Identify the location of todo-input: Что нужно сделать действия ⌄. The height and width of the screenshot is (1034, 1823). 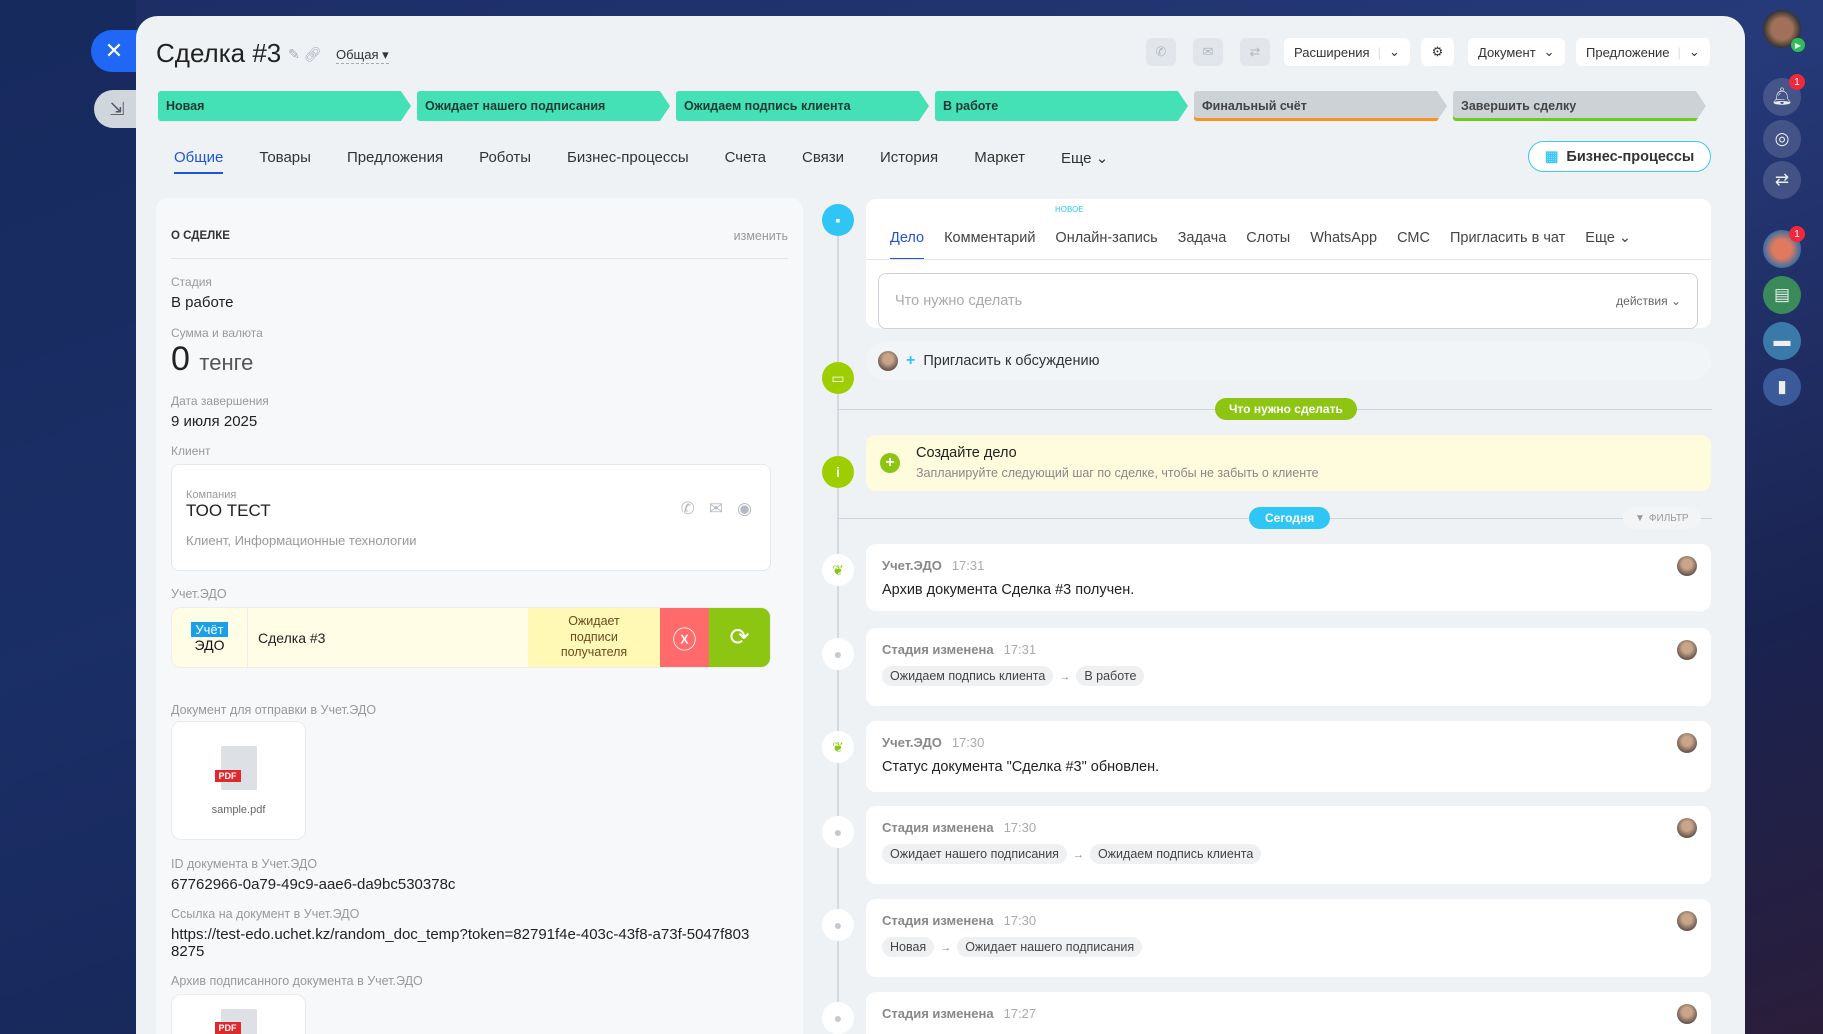
(1288, 301).